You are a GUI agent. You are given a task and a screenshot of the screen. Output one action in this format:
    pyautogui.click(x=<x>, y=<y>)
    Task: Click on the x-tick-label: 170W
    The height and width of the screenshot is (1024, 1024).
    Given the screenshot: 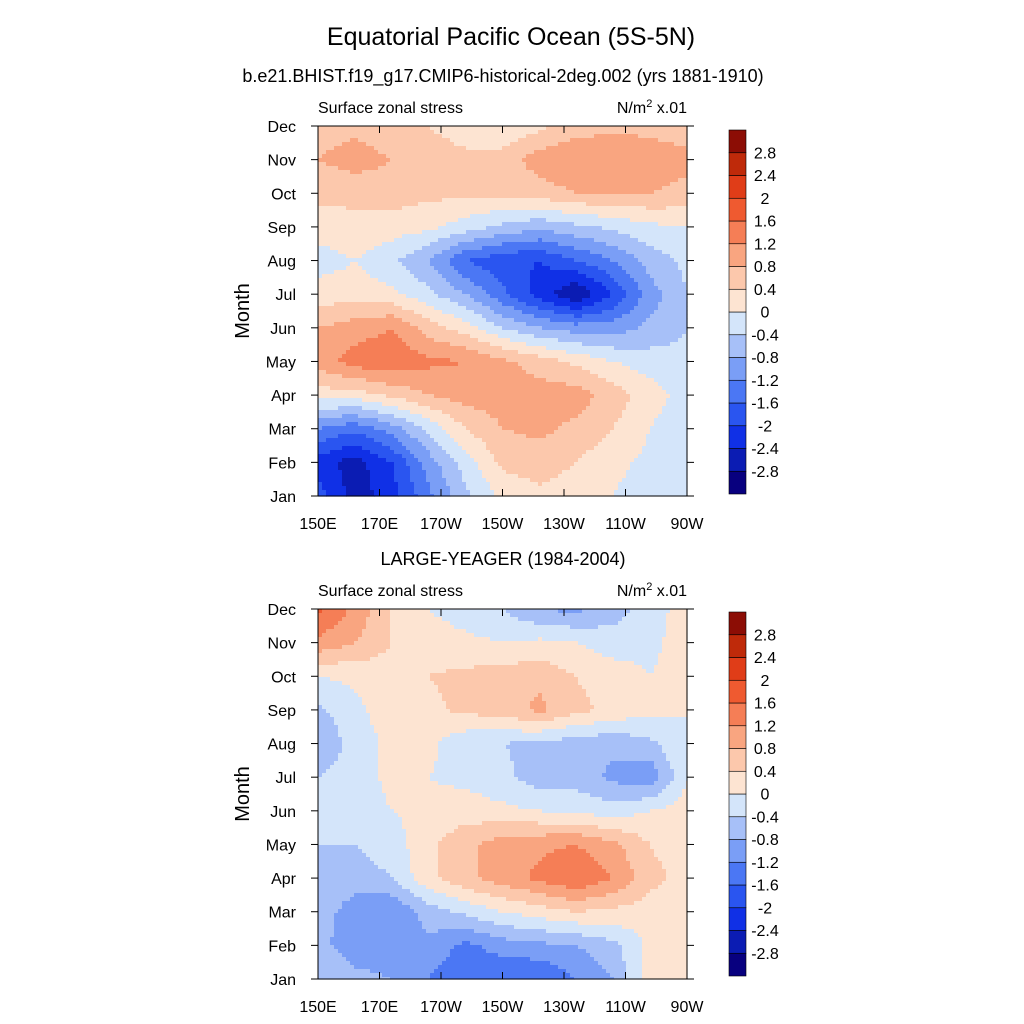 What is the action you would take?
    pyautogui.click(x=441, y=524)
    